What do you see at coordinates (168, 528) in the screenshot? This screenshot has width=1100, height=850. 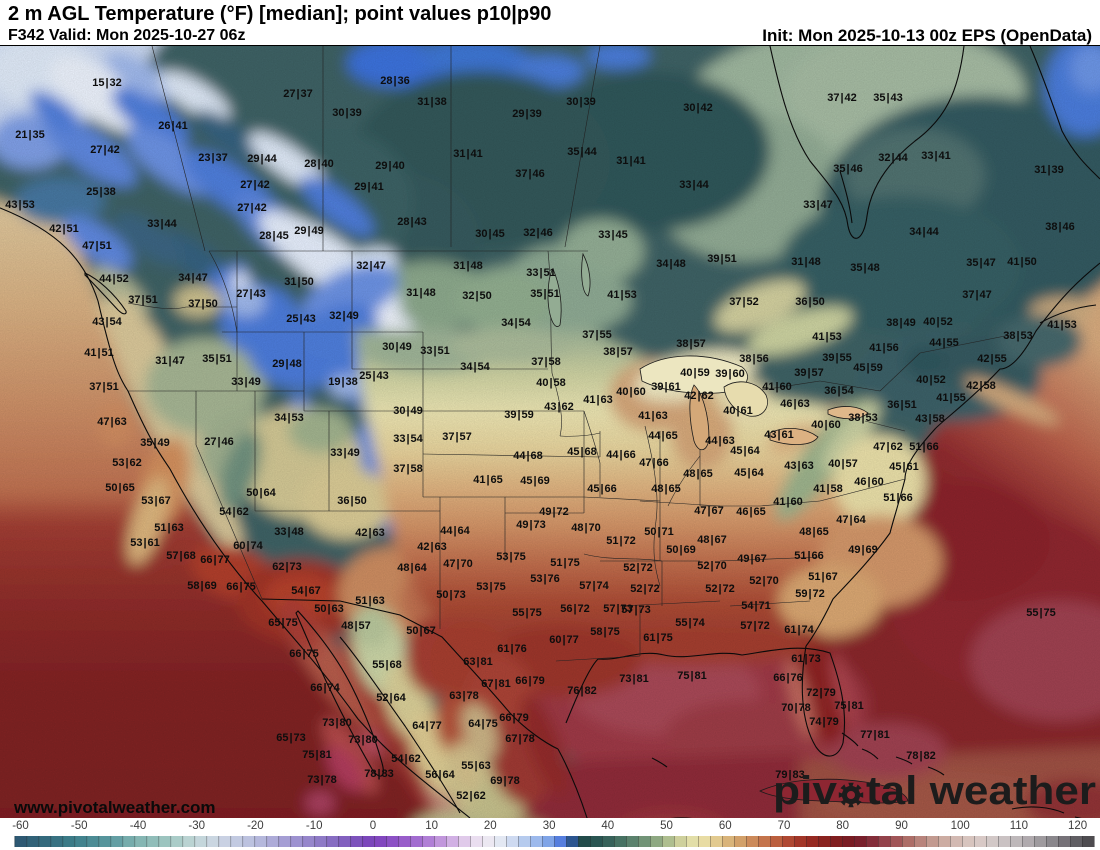 I see `svg-text: 51 | 63` at bounding box center [168, 528].